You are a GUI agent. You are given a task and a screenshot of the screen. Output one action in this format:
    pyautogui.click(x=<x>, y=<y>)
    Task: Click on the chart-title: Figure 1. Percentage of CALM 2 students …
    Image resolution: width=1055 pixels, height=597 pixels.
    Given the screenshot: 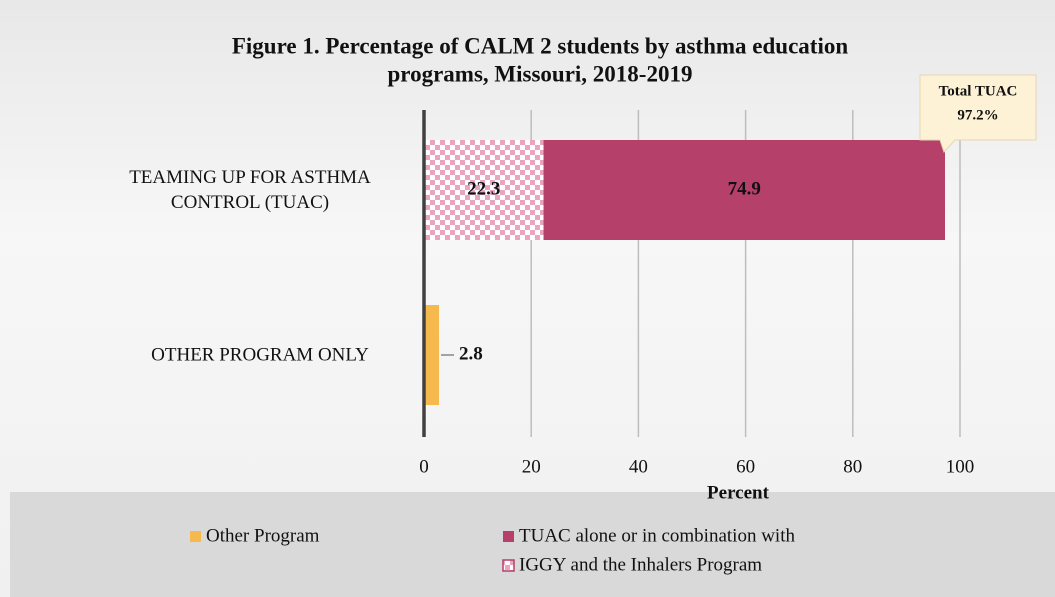 What is the action you would take?
    pyautogui.click(x=540, y=45)
    